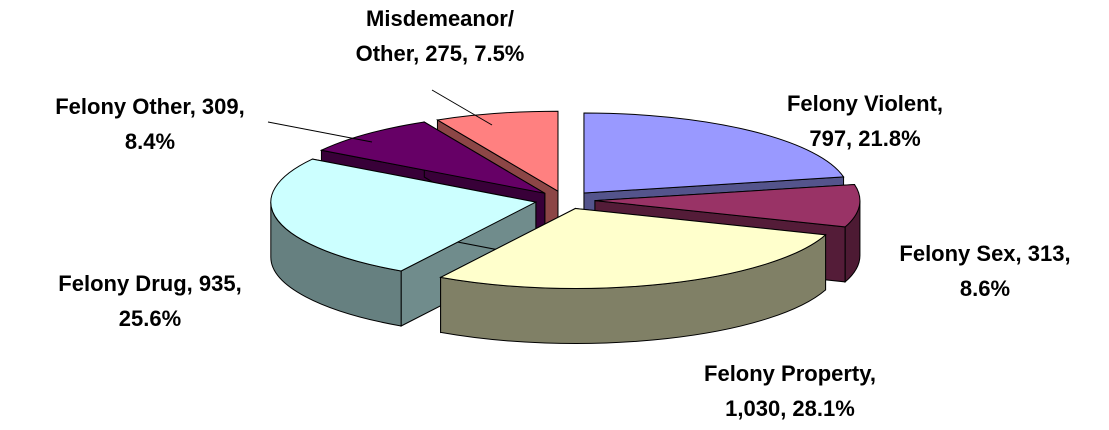  What do you see at coordinates (150, 141) in the screenshot?
I see `data-label: 8.4%` at bounding box center [150, 141].